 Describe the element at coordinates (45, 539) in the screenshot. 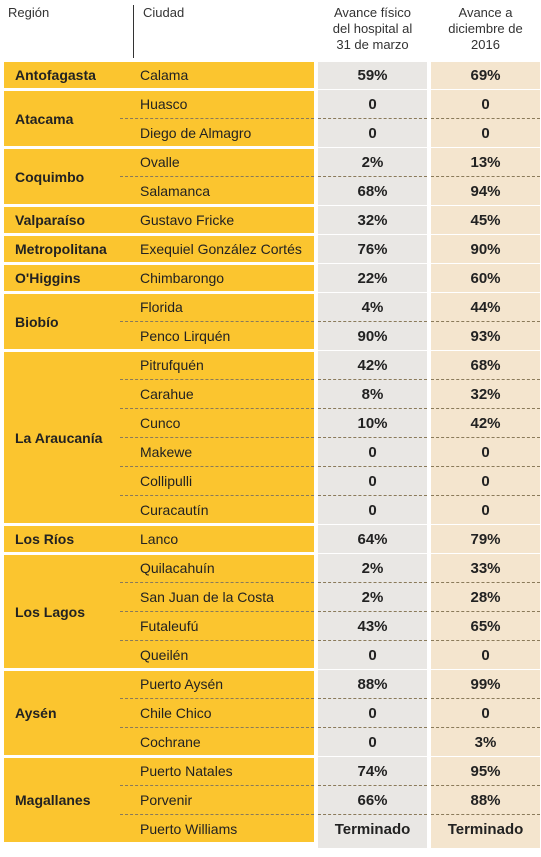

I see `region-label: Los Ríos` at that location.